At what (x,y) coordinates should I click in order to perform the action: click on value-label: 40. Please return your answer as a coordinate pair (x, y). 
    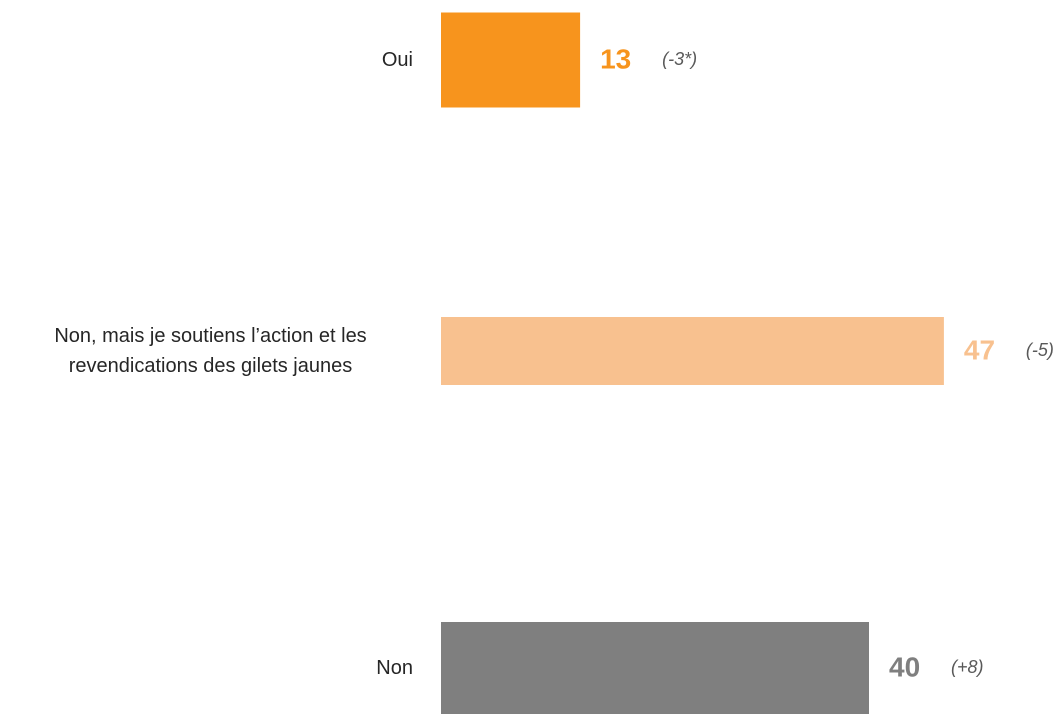
    Looking at the image, I should click on (904, 666).